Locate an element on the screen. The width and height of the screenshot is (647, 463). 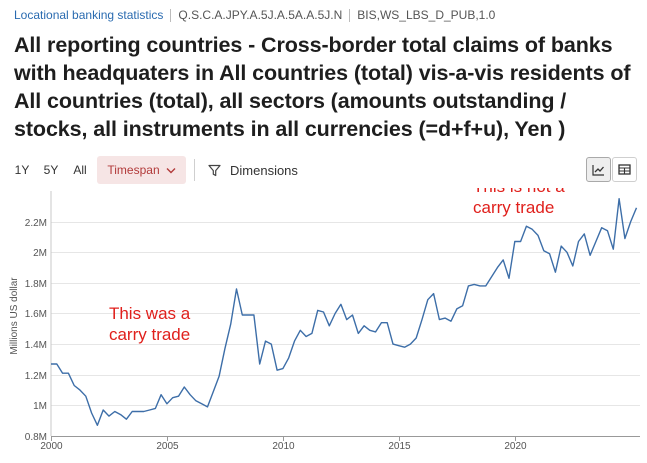
dimensions-button: Dimensions is located at coordinates (253, 170).